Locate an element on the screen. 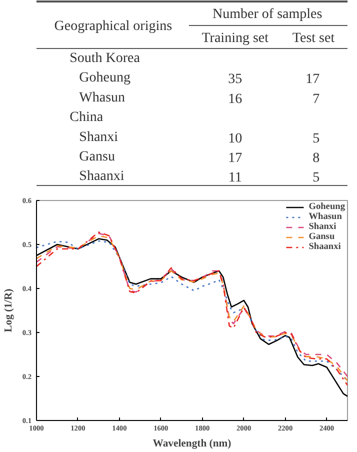  data-label: 35 is located at coordinates (235, 80).